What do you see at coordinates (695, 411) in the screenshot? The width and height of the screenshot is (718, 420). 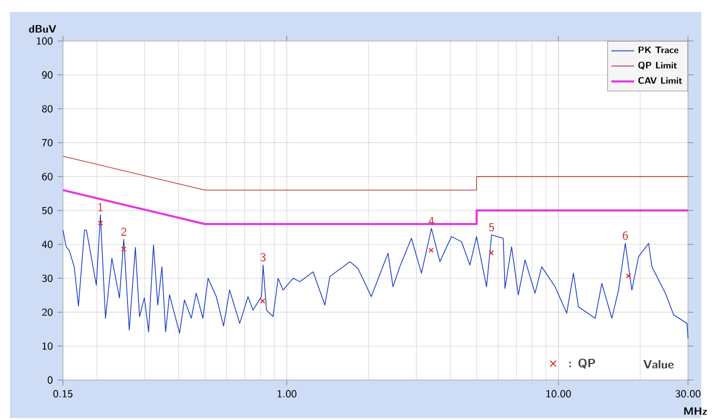 I see `x-axis-title: MHz` at bounding box center [695, 411].